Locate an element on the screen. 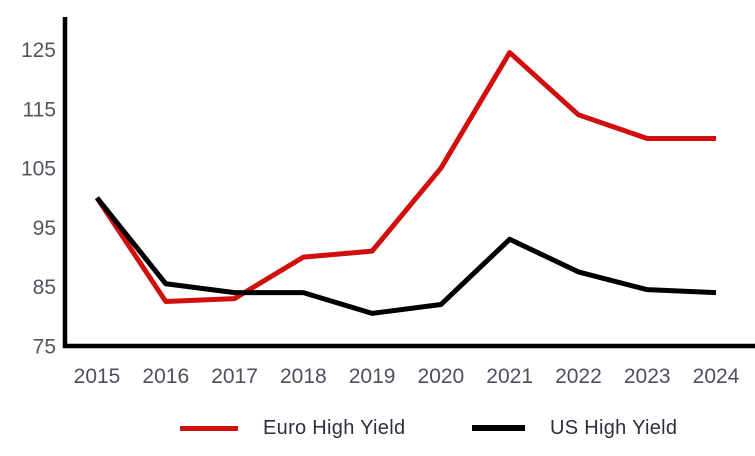  x-tick-label: 2020 is located at coordinates (441, 376).